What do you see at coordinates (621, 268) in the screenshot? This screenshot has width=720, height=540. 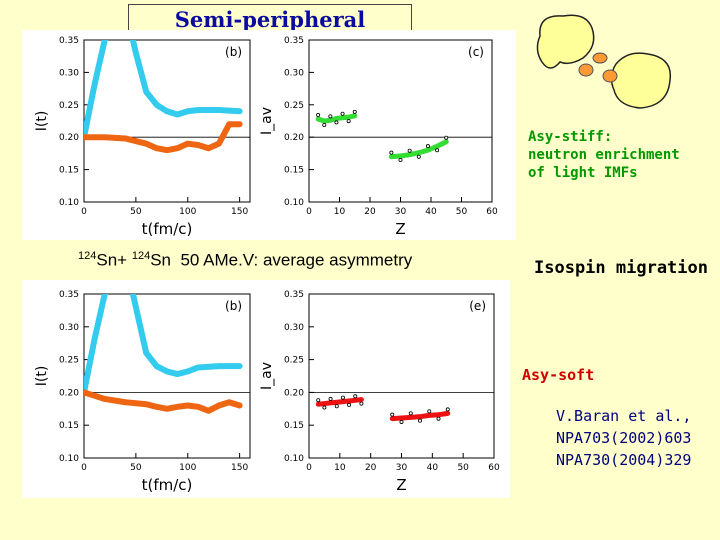 I see `isospin-migration-label: Isospin migration` at bounding box center [621, 268].